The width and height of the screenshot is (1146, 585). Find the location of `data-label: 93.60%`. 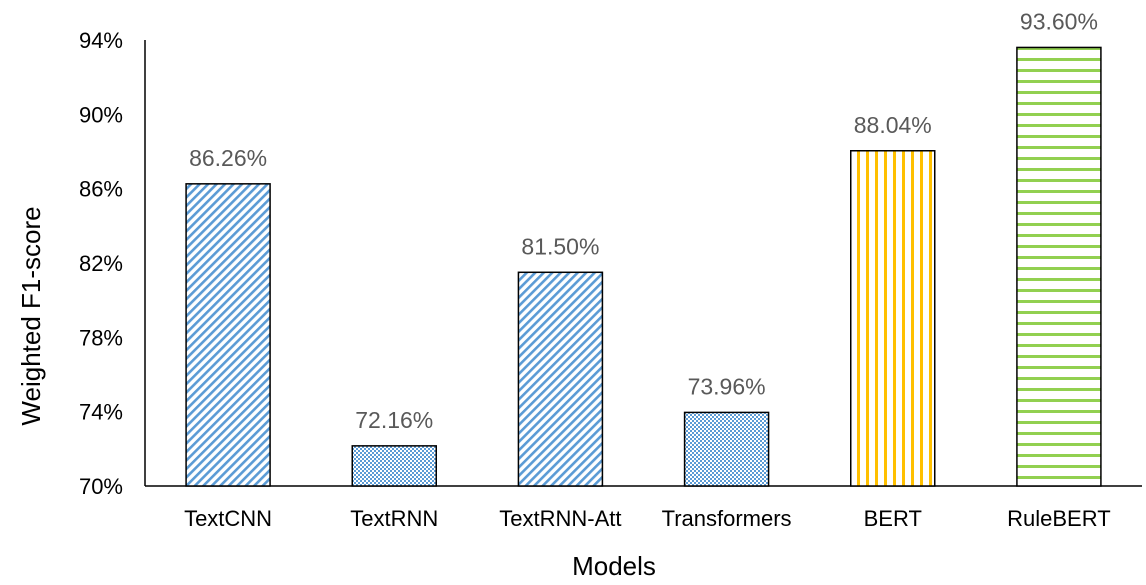

data-label: 93.60% is located at coordinates (1059, 21).